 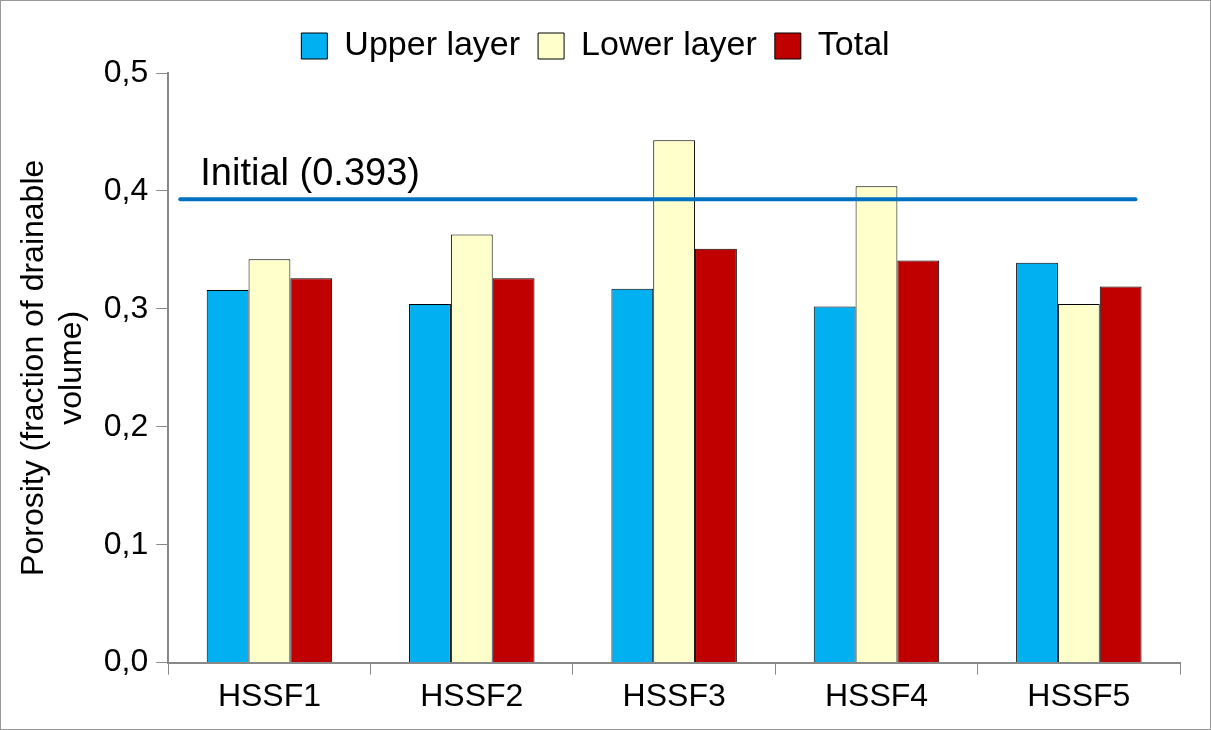 What do you see at coordinates (876, 694) in the screenshot?
I see `x-tick-label: HSSF4` at bounding box center [876, 694].